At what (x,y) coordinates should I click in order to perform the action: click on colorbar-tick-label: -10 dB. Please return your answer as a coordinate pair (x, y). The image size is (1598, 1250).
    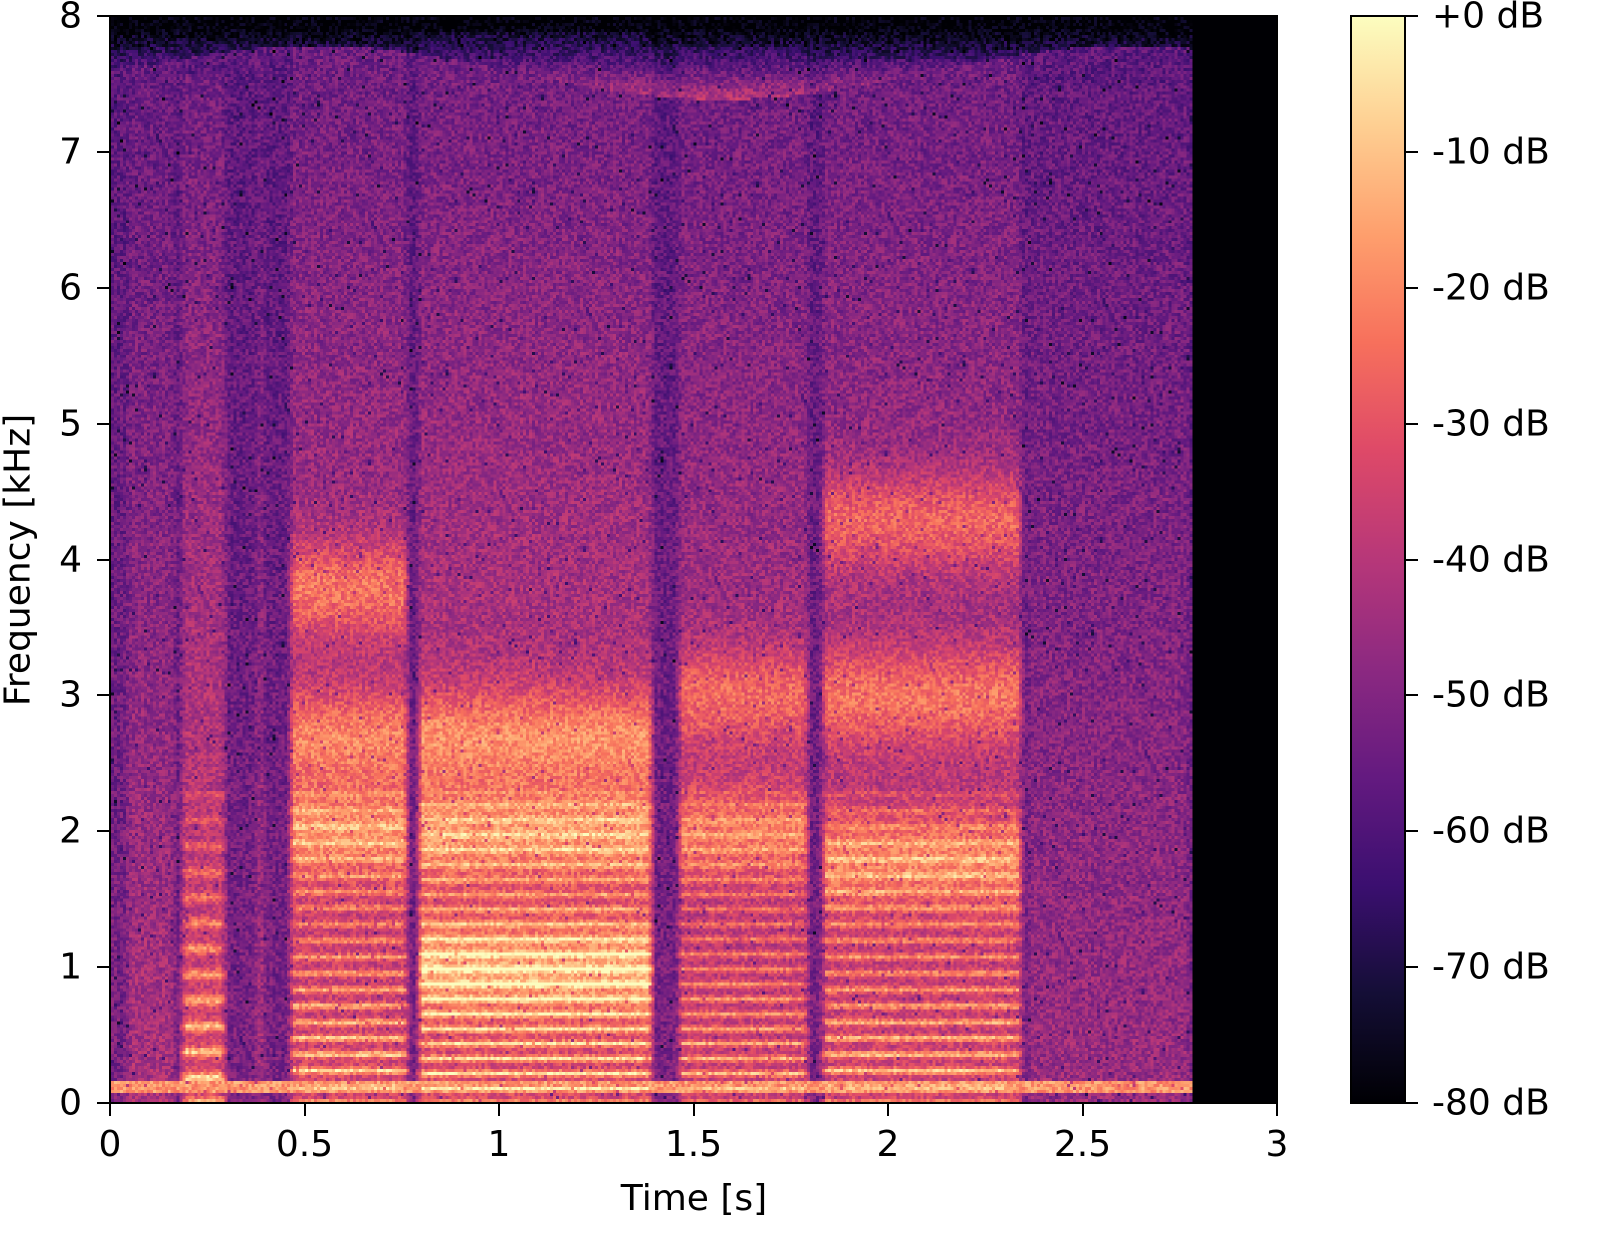
    Looking at the image, I should click on (1491, 152).